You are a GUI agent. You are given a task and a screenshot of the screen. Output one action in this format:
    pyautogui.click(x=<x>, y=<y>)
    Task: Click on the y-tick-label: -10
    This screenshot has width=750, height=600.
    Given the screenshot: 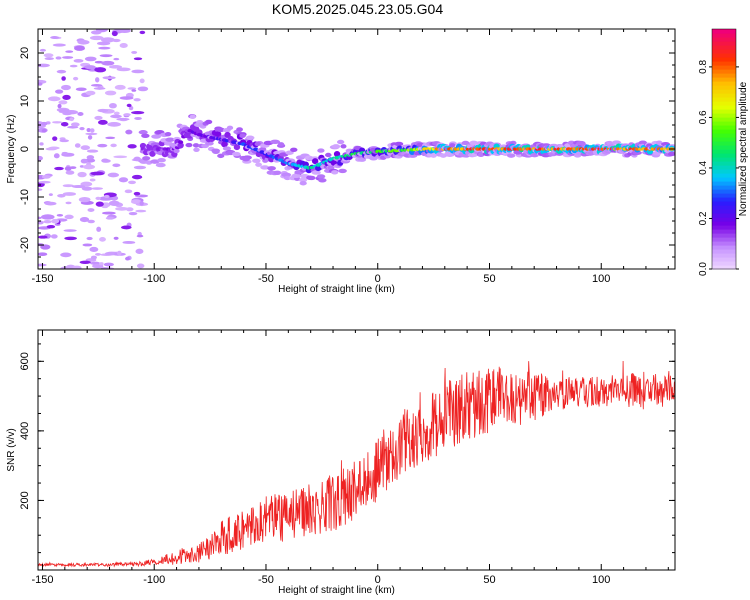 What is the action you would take?
    pyautogui.click(x=25, y=197)
    